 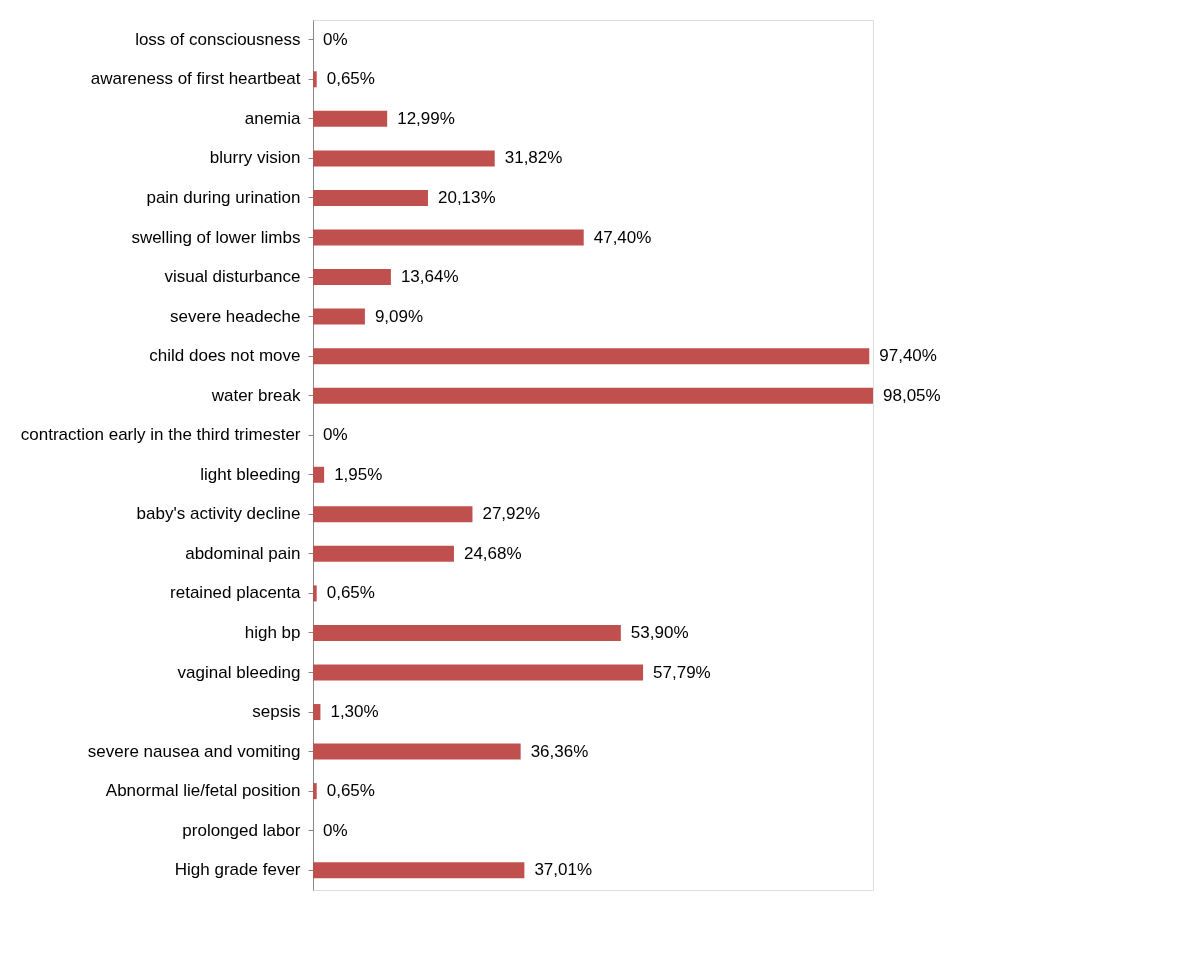 What do you see at coordinates (250, 474) in the screenshot?
I see `y-tick-label: light bleeding` at bounding box center [250, 474].